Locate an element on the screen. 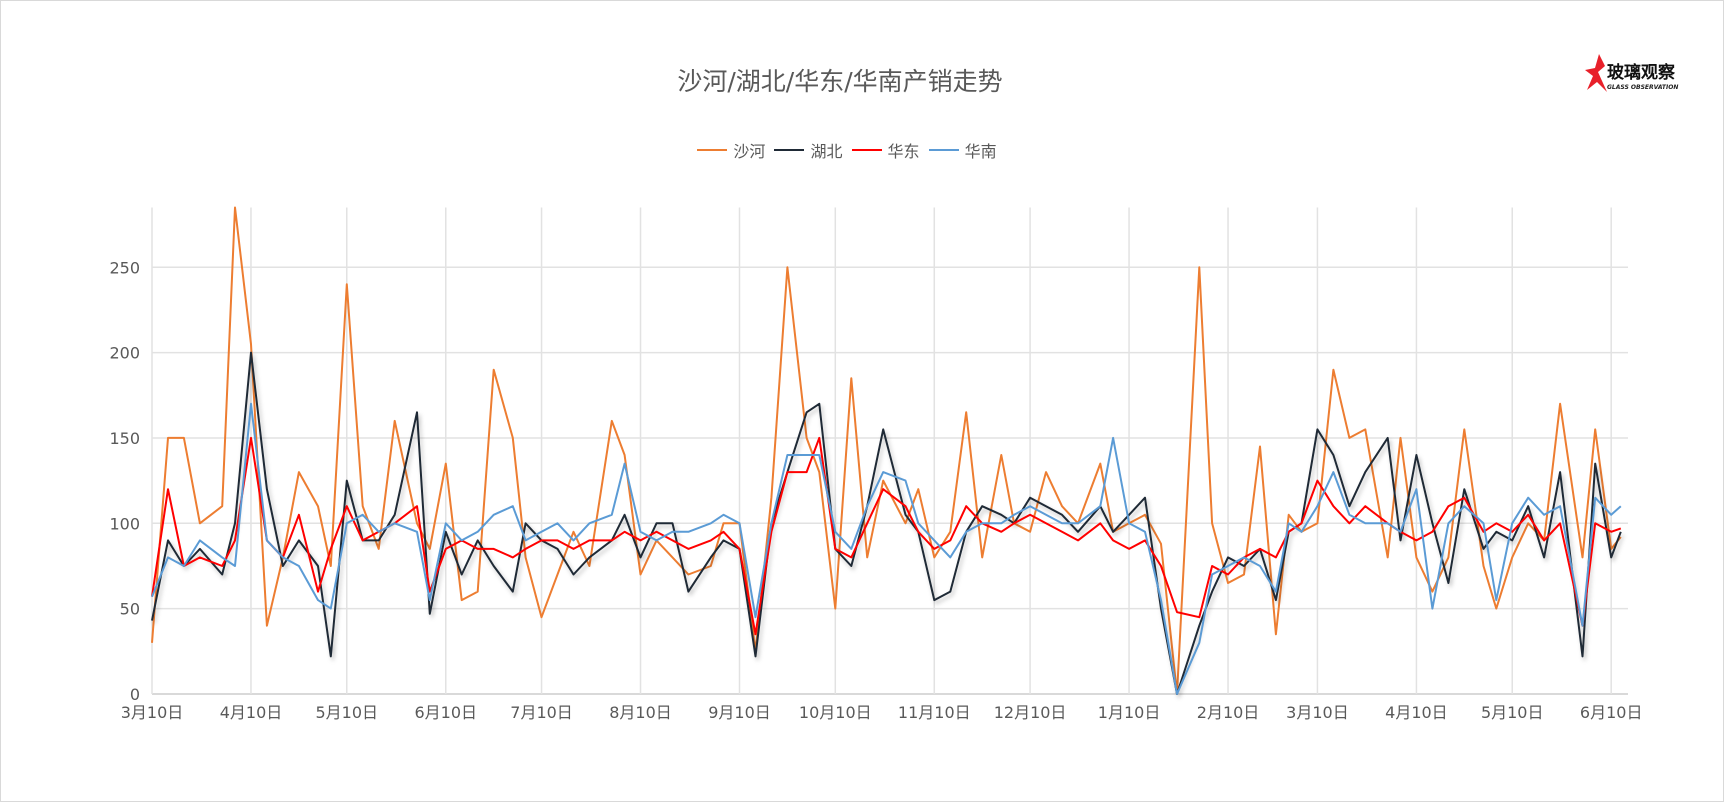  x-tick-label: 1月10日 is located at coordinates (1129, 712).